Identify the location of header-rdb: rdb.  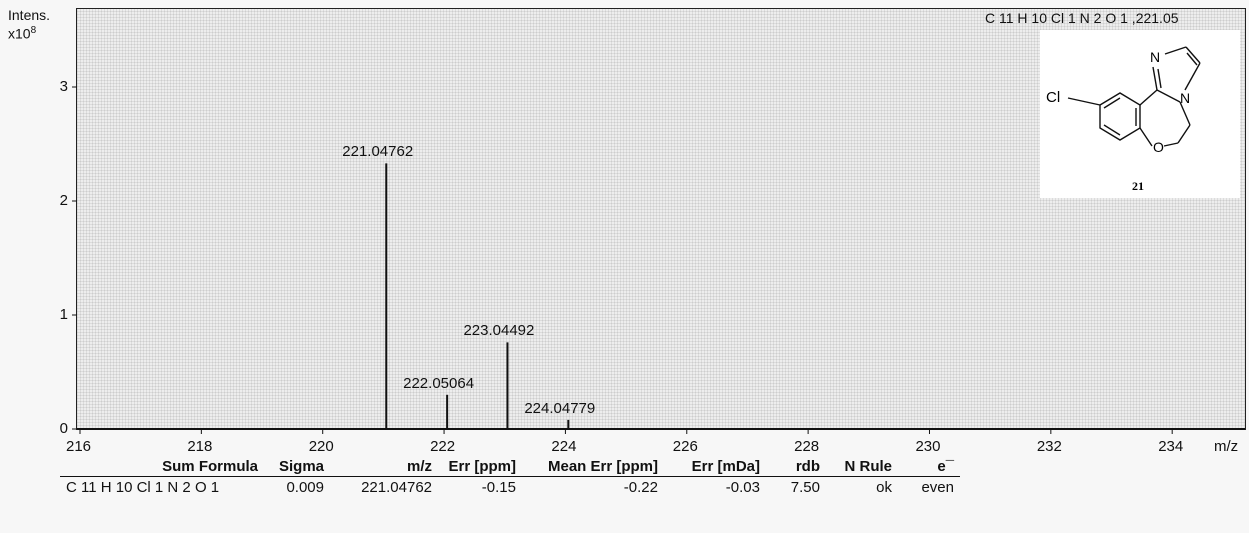
(796, 466).